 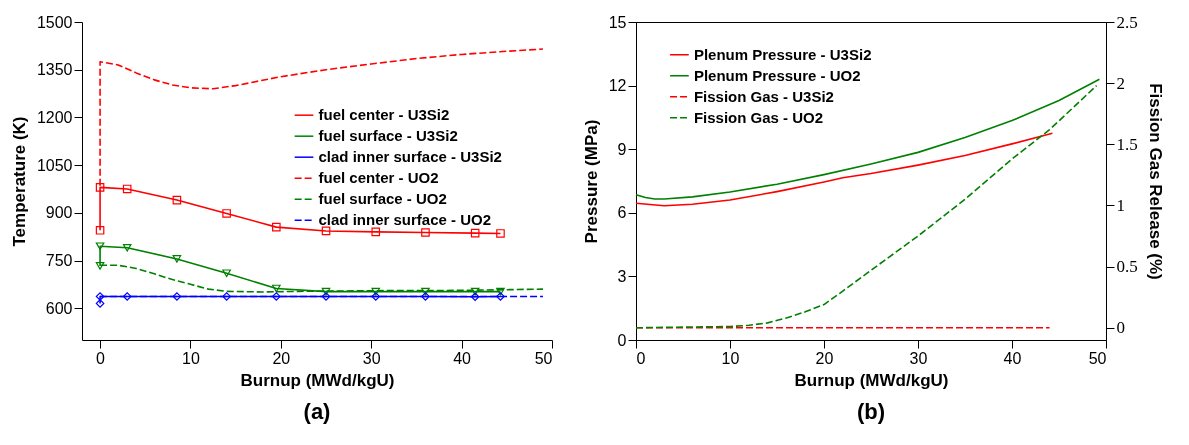 What do you see at coordinates (844, 169) in the screenshot?
I see `line-series` at bounding box center [844, 169].